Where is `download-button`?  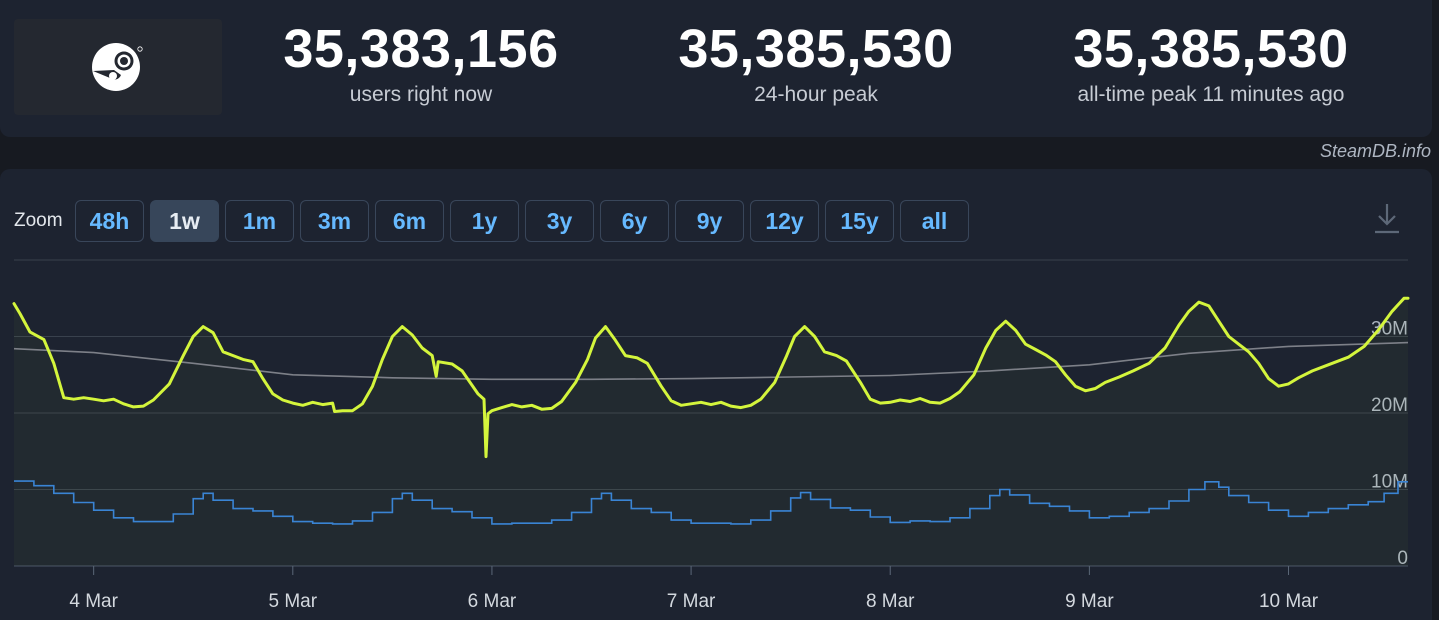 download-button is located at coordinates (1387, 218).